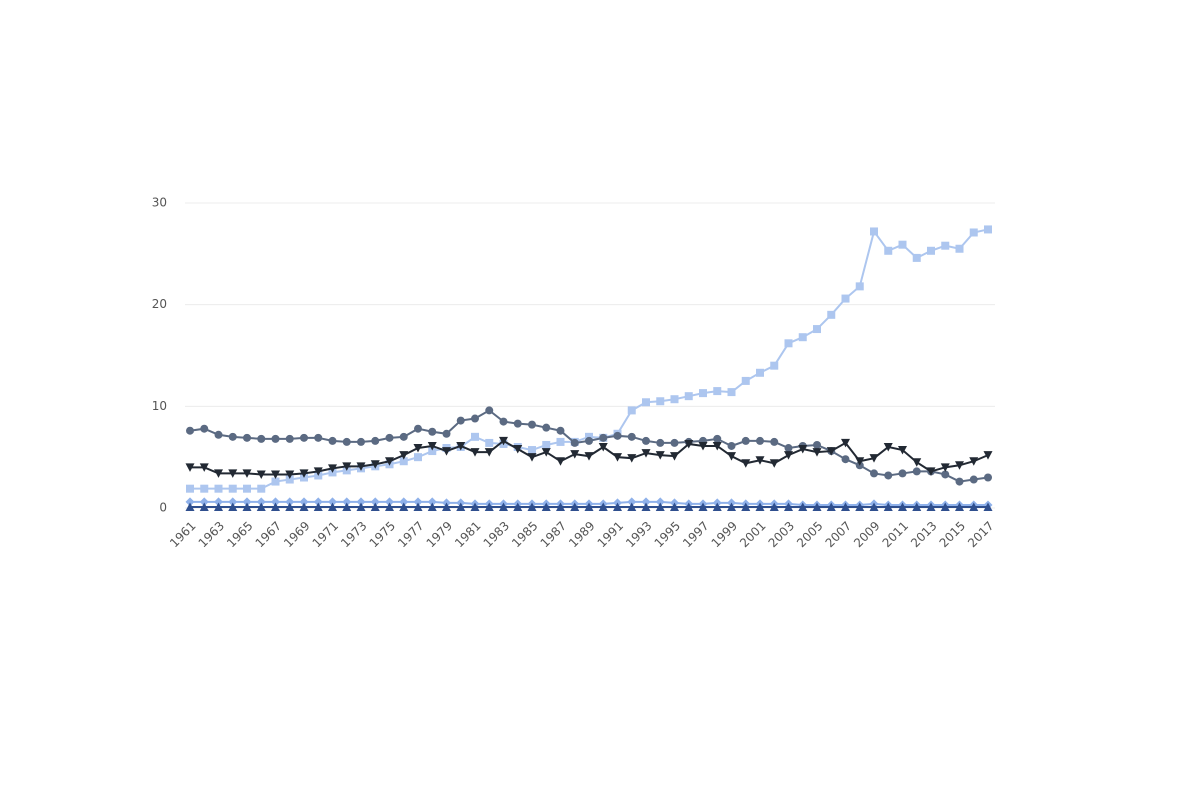 The image size is (1200, 800). I want to click on x-tick-label: 1981, so click(467, 534).